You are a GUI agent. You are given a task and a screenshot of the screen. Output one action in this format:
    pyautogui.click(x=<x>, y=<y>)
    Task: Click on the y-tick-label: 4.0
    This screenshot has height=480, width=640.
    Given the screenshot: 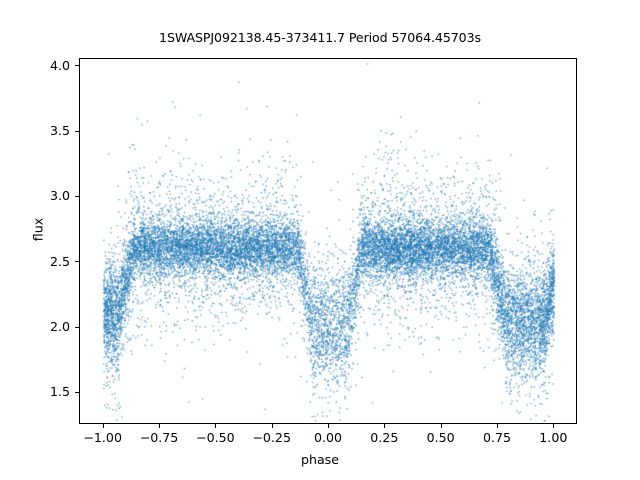 What is the action you would take?
    pyautogui.click(x=59, y=65)
    